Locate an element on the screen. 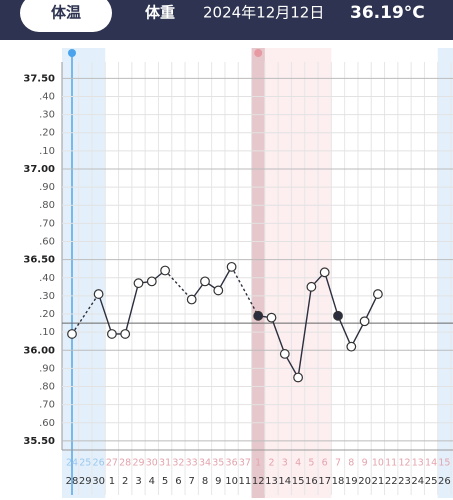 This screenshot has height=500, width=453. x-tick-label: 14 is located at coordinates (284, 481).